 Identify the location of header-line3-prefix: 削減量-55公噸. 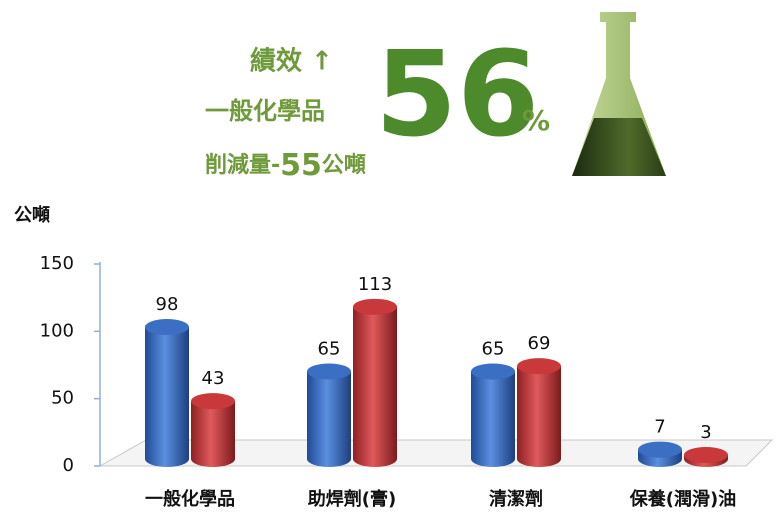
(285, 165).